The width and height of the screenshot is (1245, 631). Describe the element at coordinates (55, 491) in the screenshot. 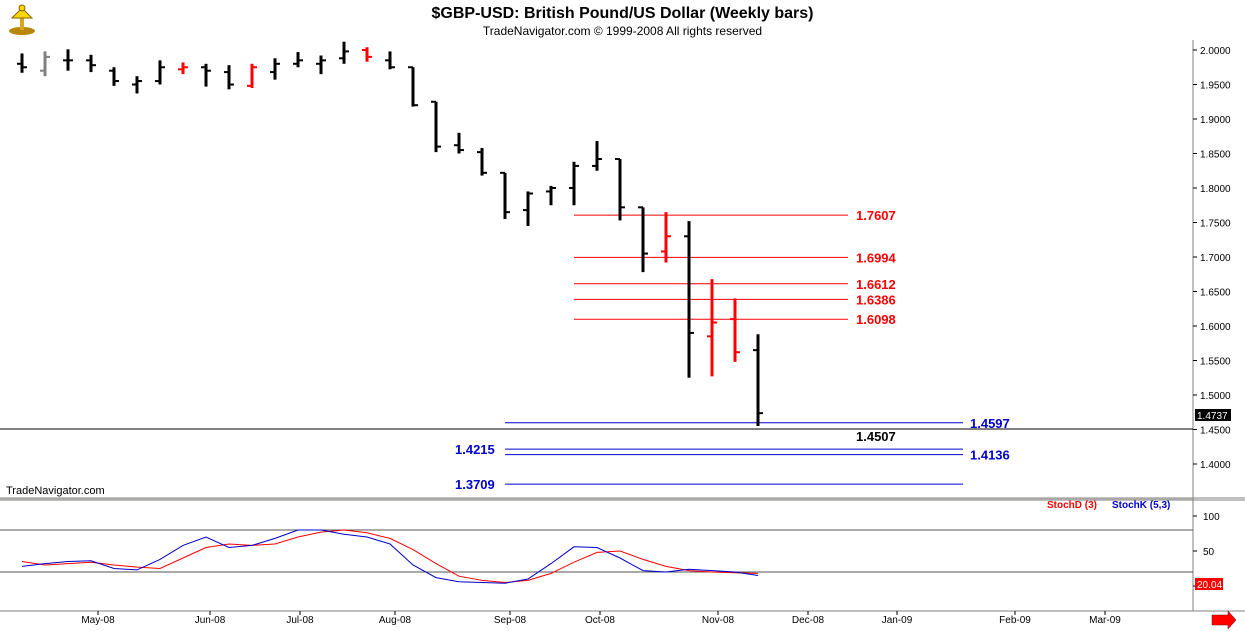

I see `watermark: TradeNavigator.com` at that location.